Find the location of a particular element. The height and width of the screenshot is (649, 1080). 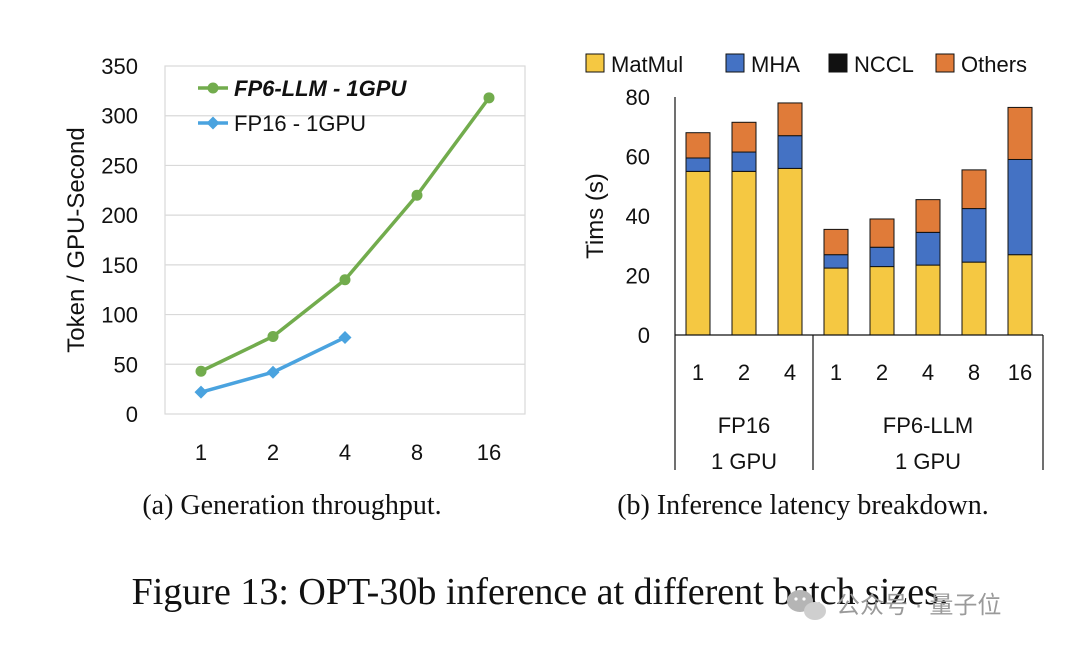

y-tick-label-b: 0 is located at coordinates (644, 335).